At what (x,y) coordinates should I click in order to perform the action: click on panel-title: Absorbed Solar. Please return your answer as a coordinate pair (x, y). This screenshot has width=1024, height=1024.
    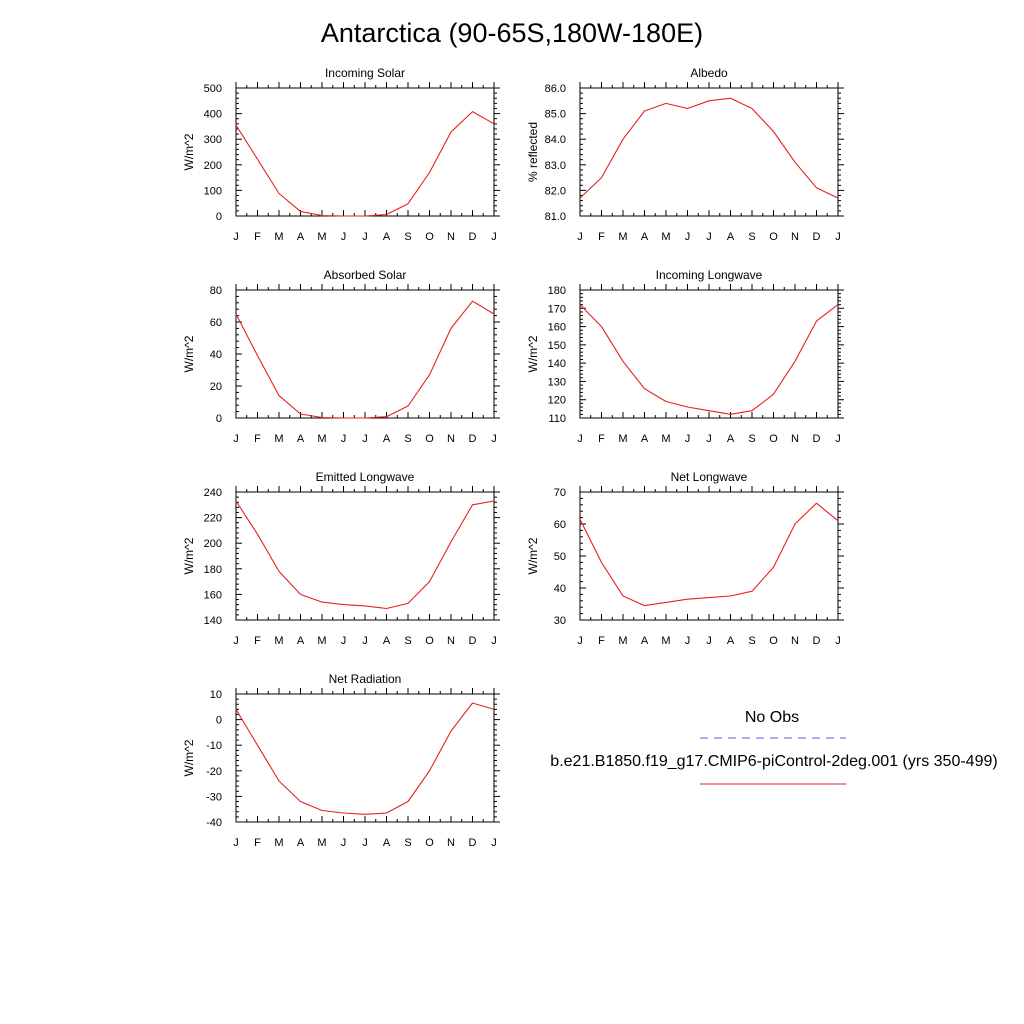
    Looking at the image, I should click on (365, 275).